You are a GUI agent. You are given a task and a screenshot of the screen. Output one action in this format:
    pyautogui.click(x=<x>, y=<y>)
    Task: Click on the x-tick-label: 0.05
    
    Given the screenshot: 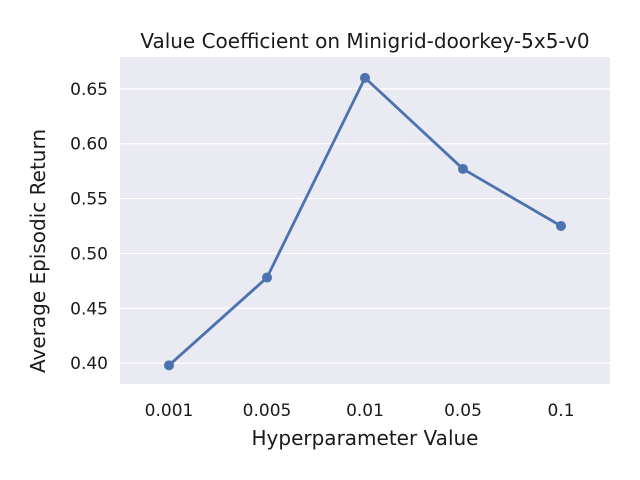 What is the action you would take?
    pyautogui.click(x=463, y=411)
    